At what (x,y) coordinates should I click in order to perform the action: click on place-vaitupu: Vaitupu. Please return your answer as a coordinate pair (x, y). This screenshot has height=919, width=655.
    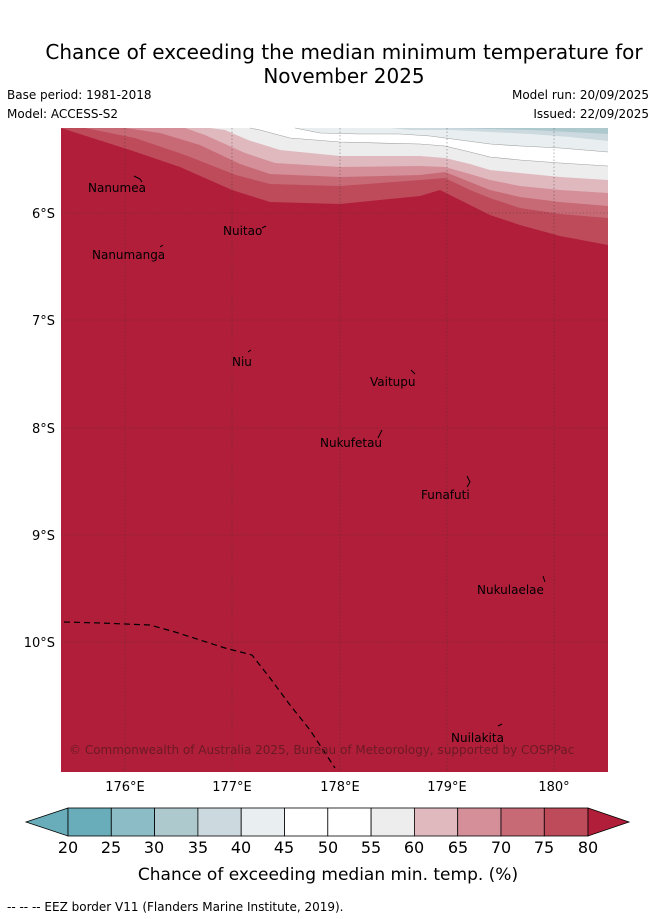
    Looking at the image, I should click on (393, 382).